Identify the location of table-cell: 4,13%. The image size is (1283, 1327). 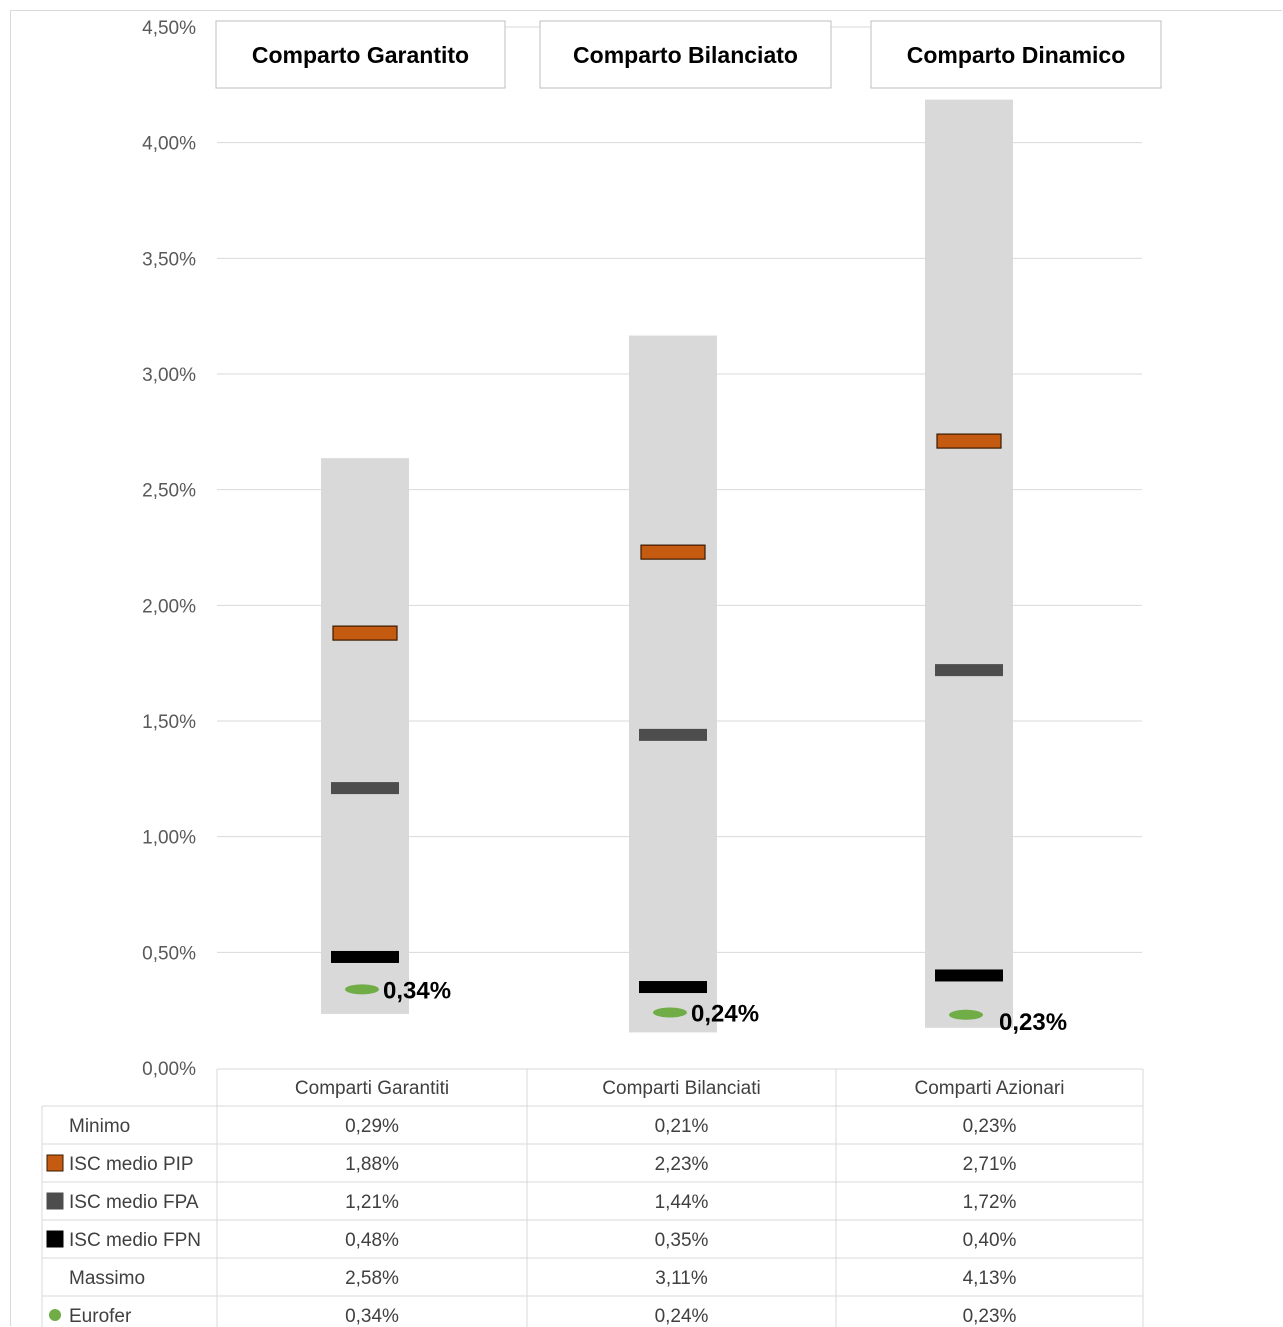
(990, 1278).